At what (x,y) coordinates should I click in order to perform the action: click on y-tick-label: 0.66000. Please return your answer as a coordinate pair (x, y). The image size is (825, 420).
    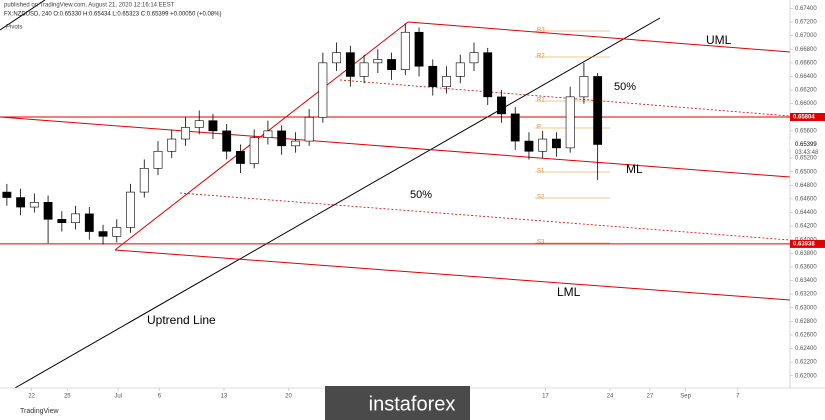
    Looking at the image, I should click on (806, 104).